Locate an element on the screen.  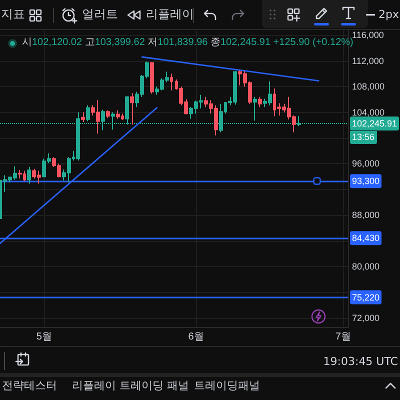
y-tick-label: 104,000 is located at coordinates (368, 112).